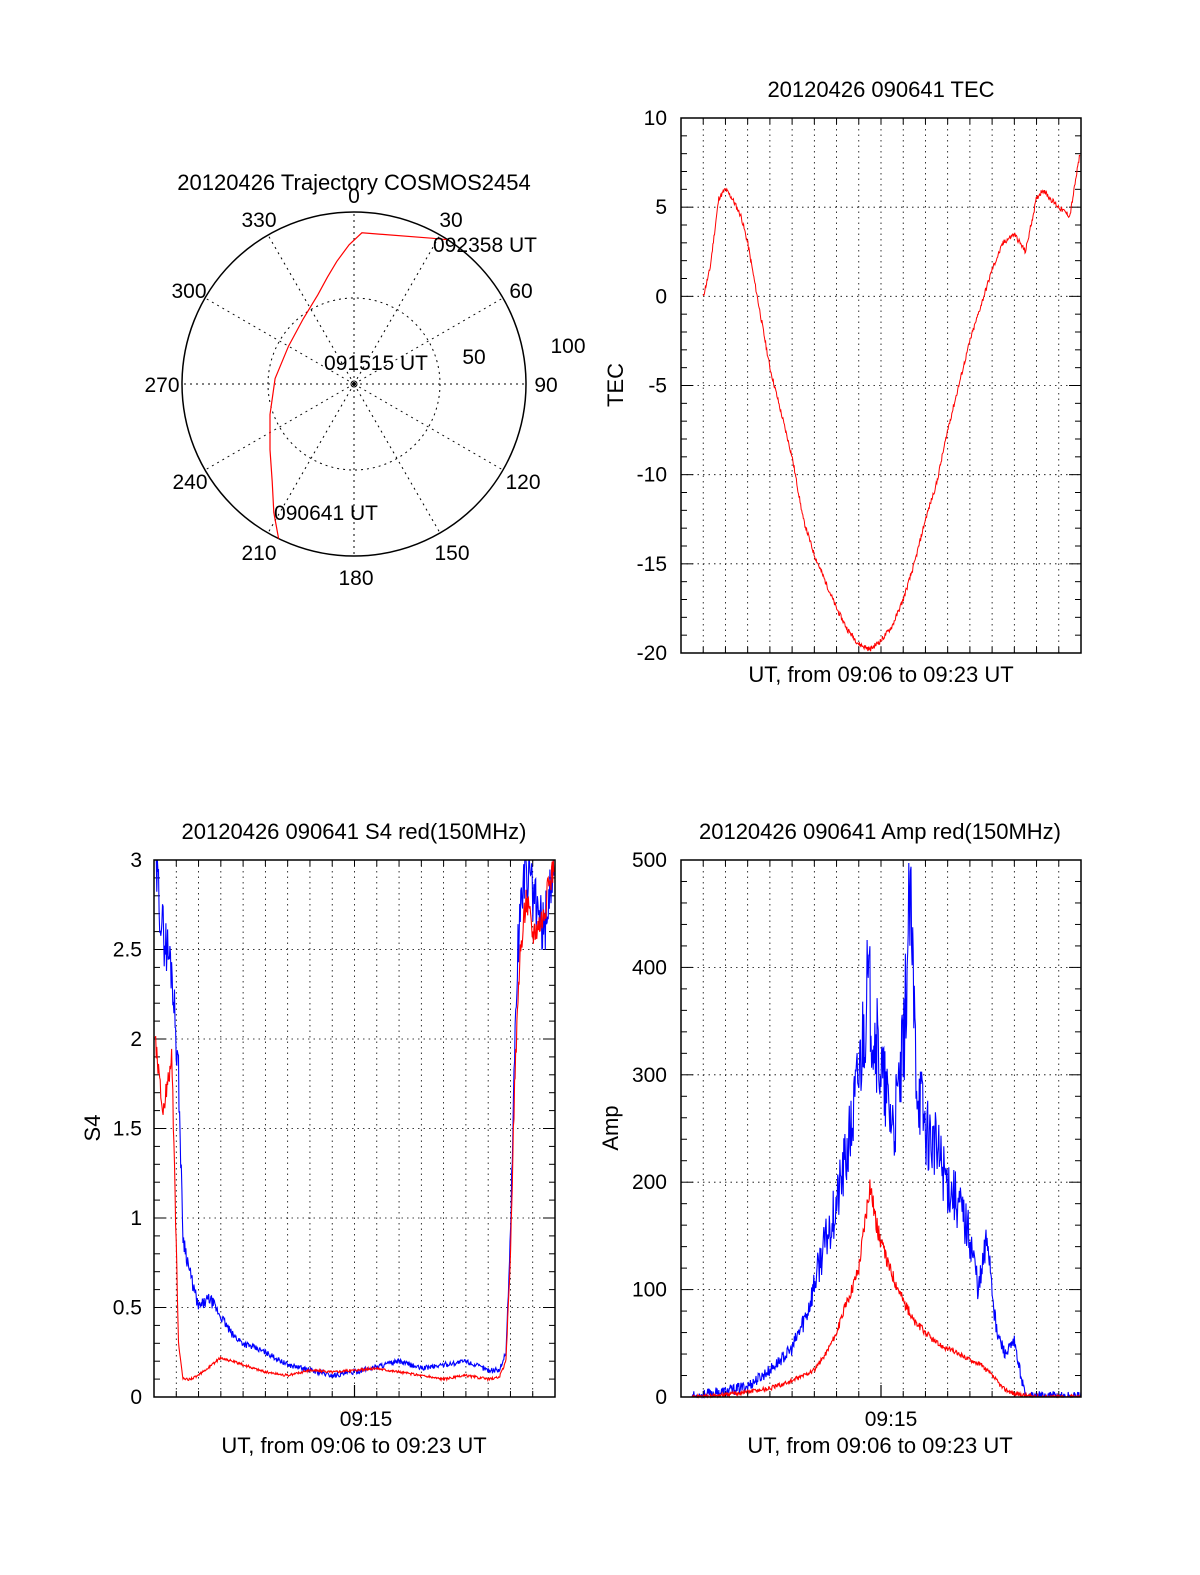  I want to click on end-time-label: 092358 UT, so click(485, 245).